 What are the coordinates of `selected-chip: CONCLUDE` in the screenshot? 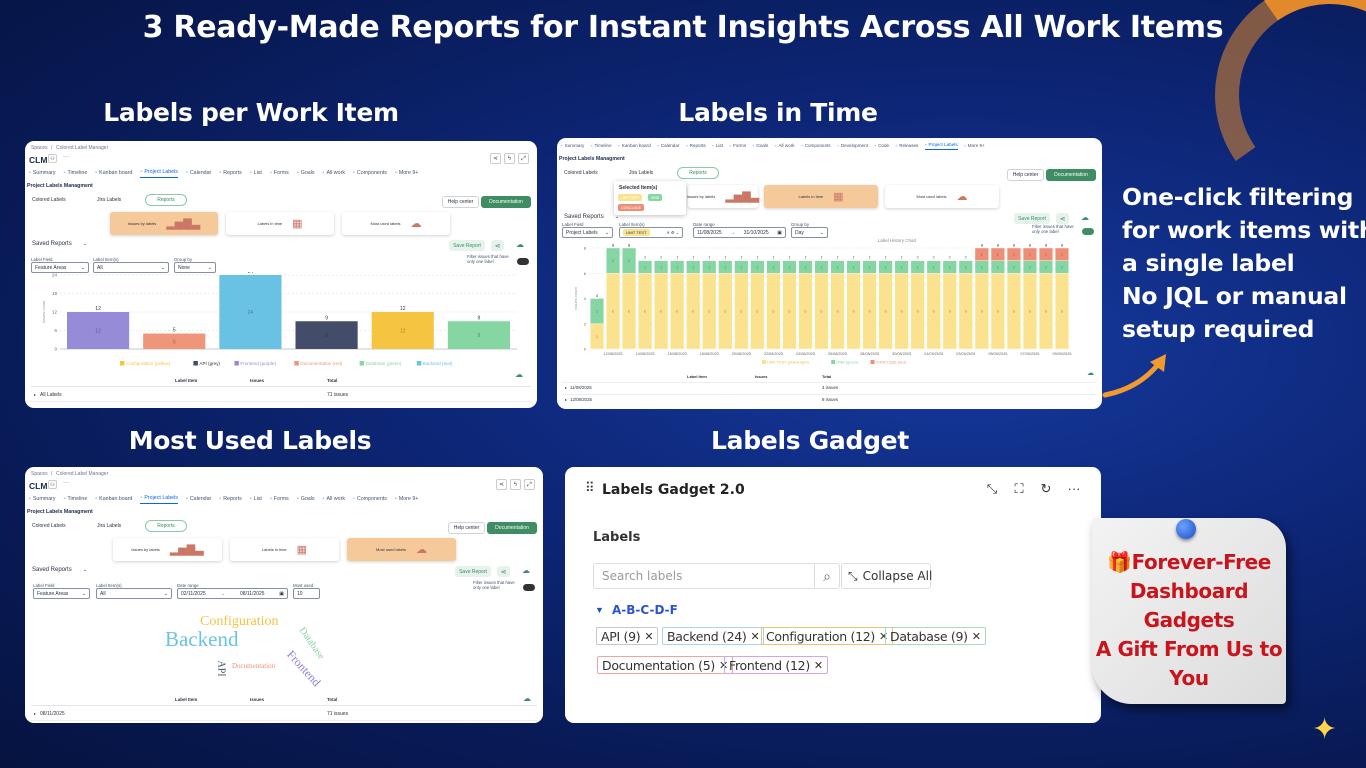 It's located at (631, 207).